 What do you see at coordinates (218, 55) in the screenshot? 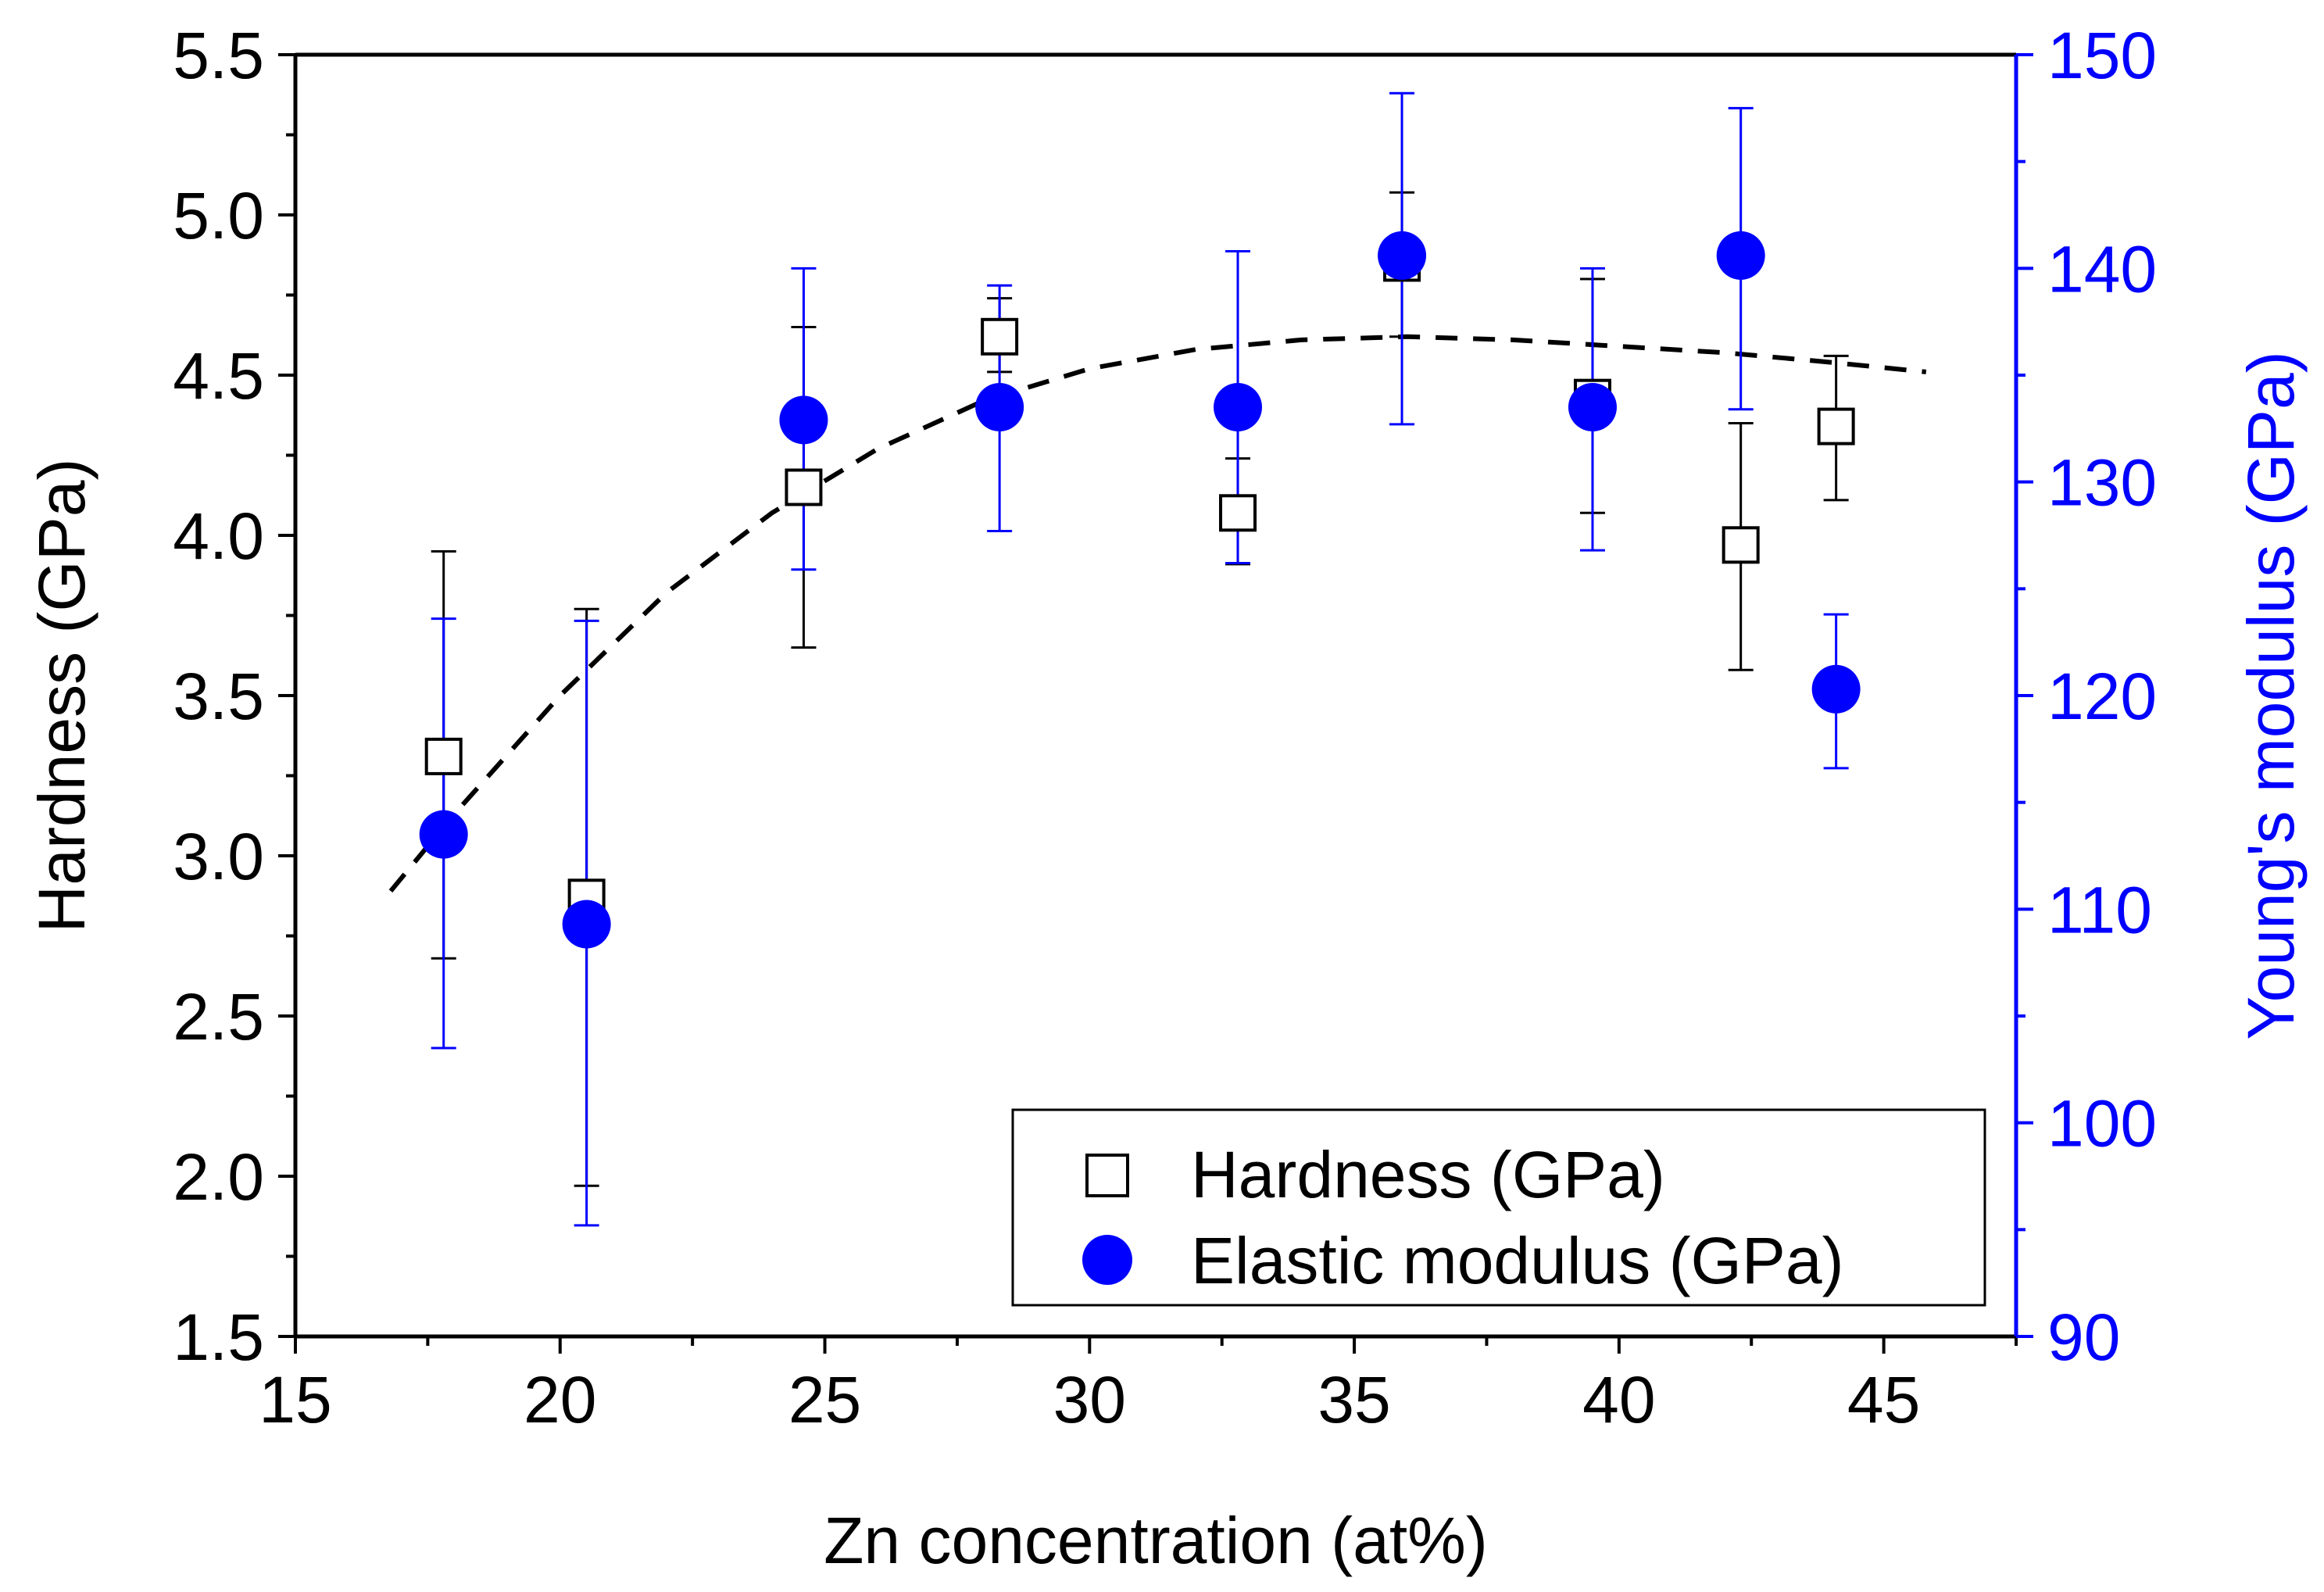
I see `left-y-tick-label: 5.5` at bounding box center [218, 55].